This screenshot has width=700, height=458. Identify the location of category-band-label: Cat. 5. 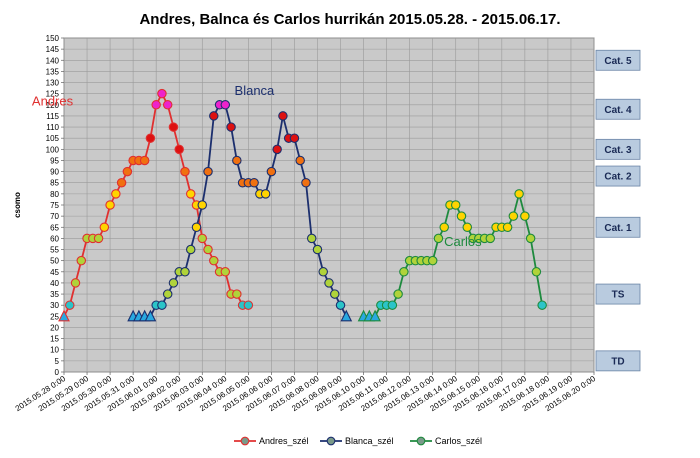
(618, 61).